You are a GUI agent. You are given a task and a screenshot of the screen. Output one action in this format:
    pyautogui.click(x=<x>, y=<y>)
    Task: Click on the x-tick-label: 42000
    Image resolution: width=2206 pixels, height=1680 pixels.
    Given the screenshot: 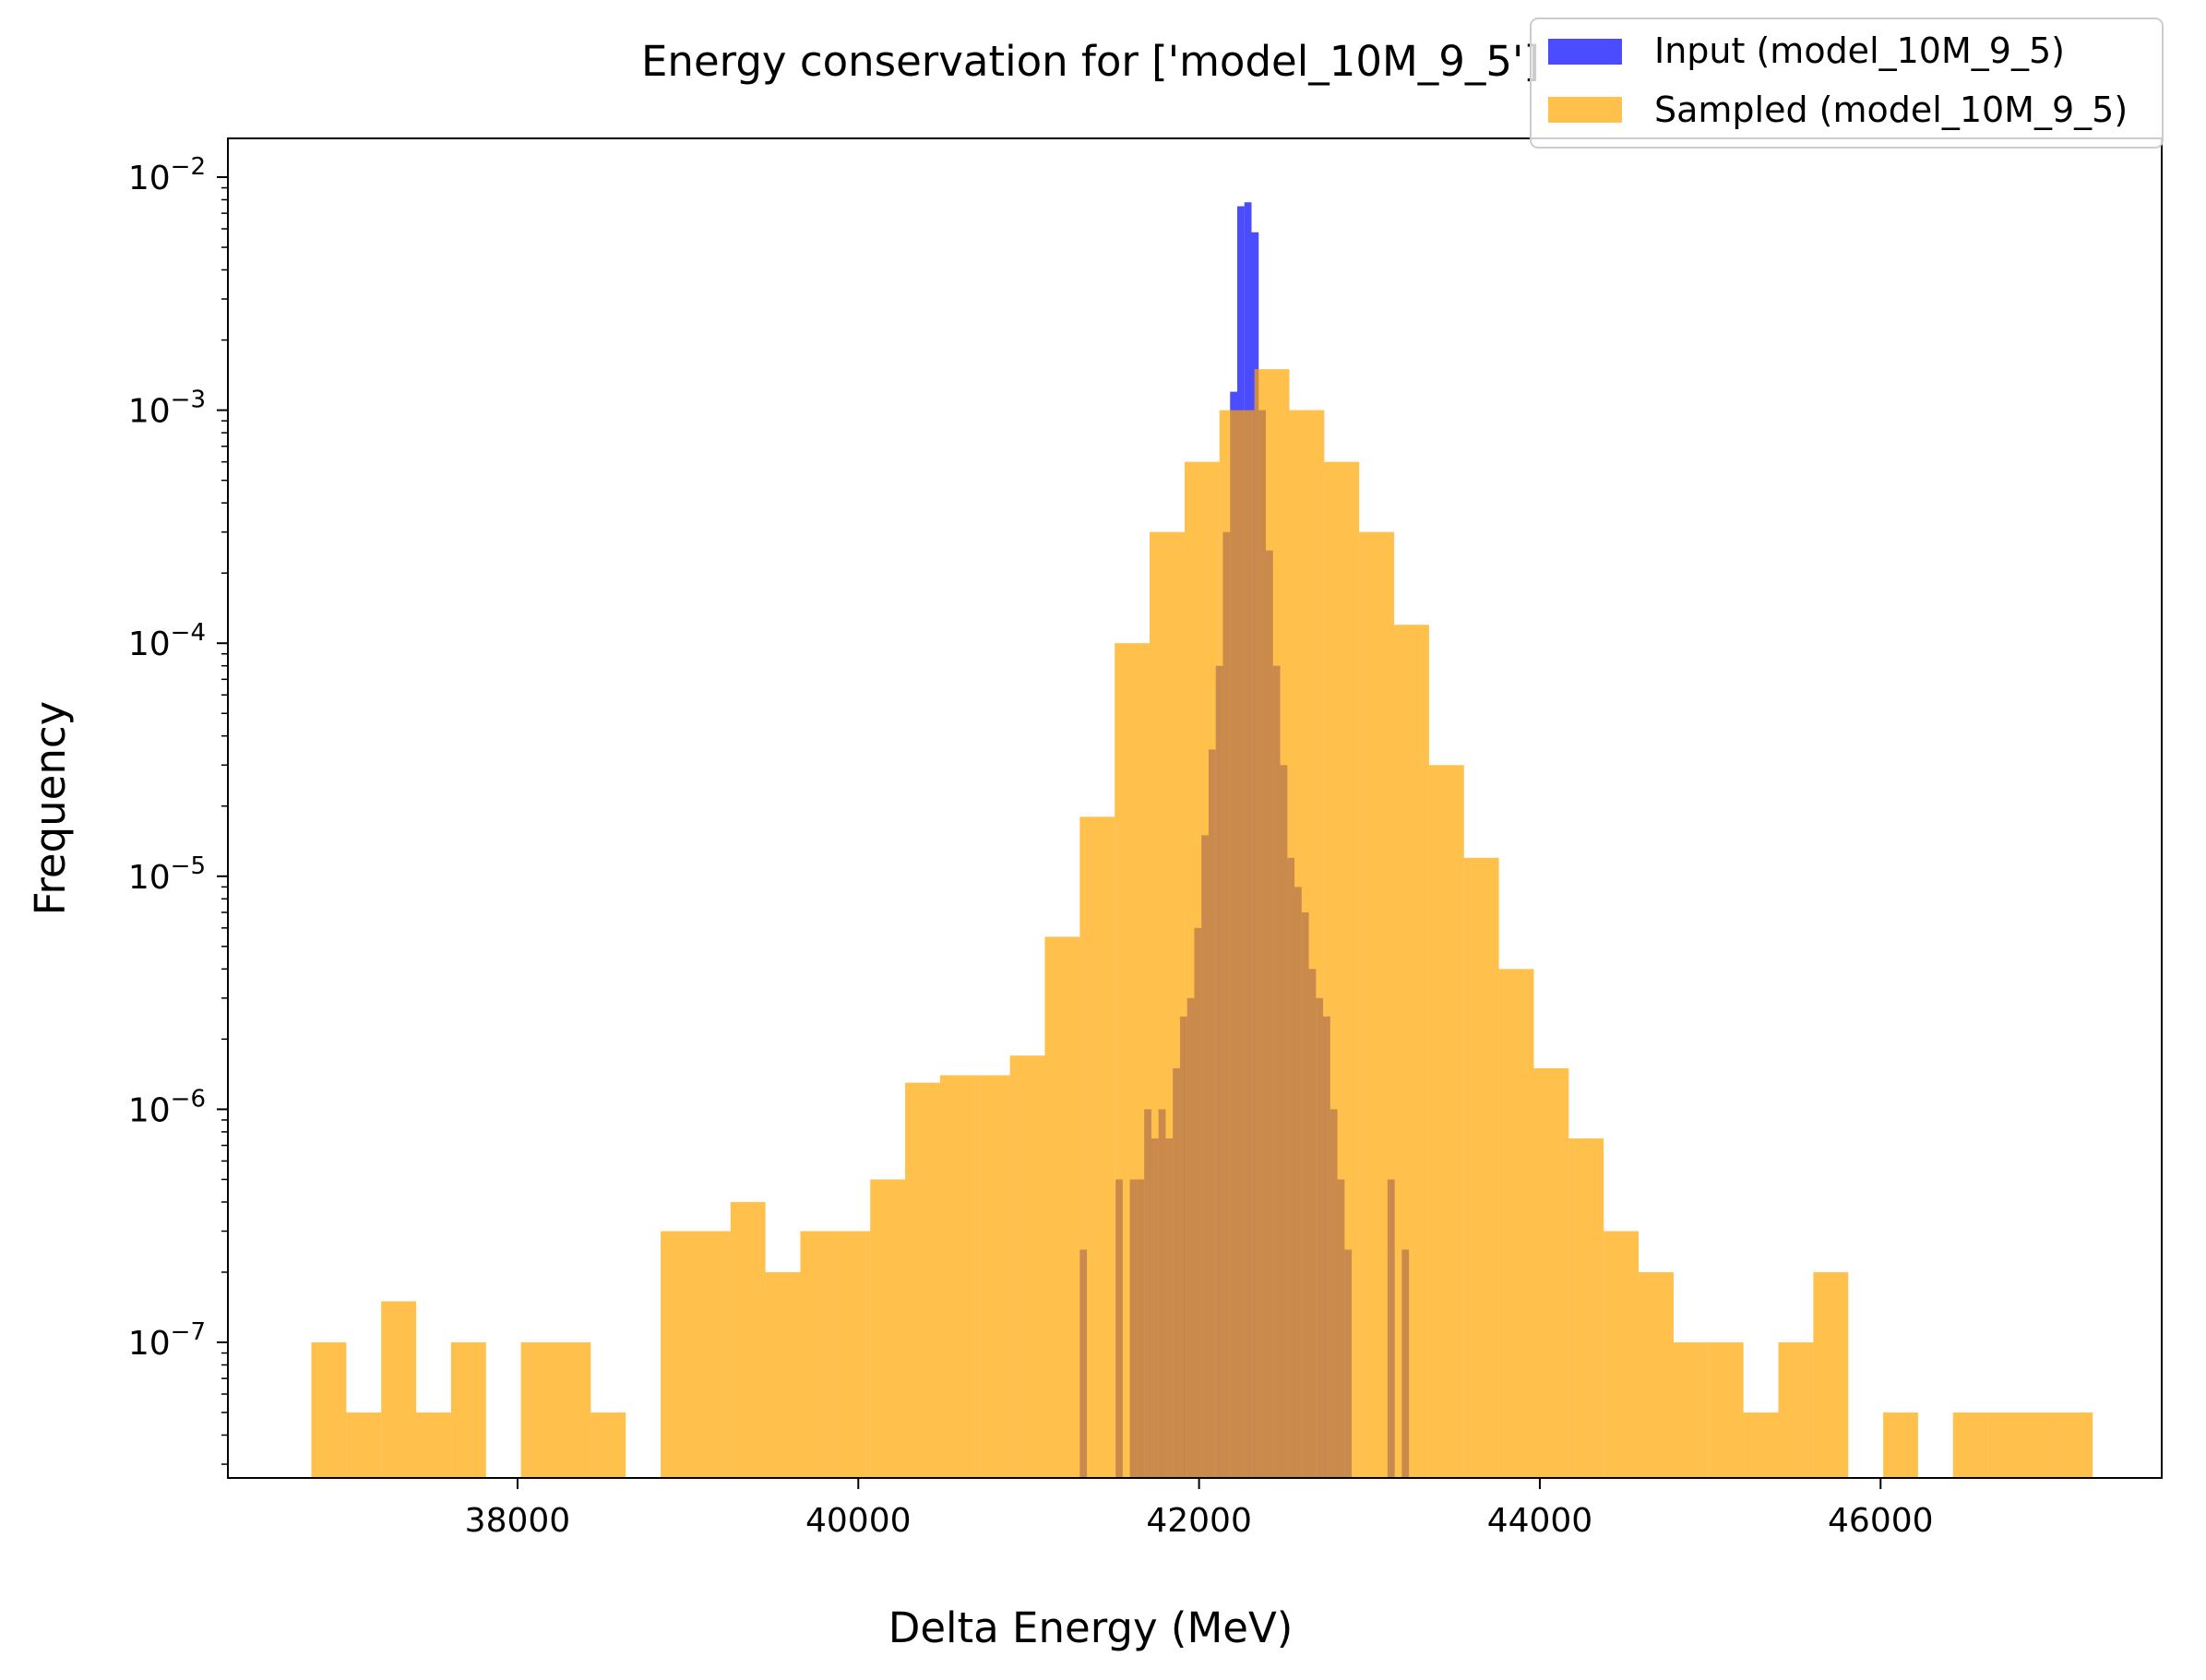 What is the action you would take?
    pyautogui.click(x=1199, y=1521)
    